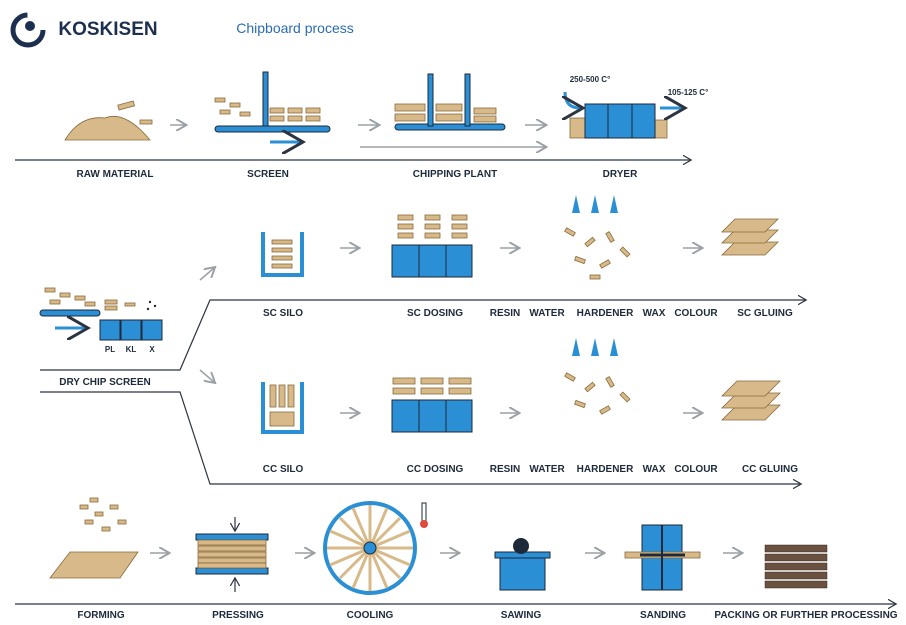 This screenshot has height=625, width=906. I want to click on bin-label: KL, so click(131, 349).